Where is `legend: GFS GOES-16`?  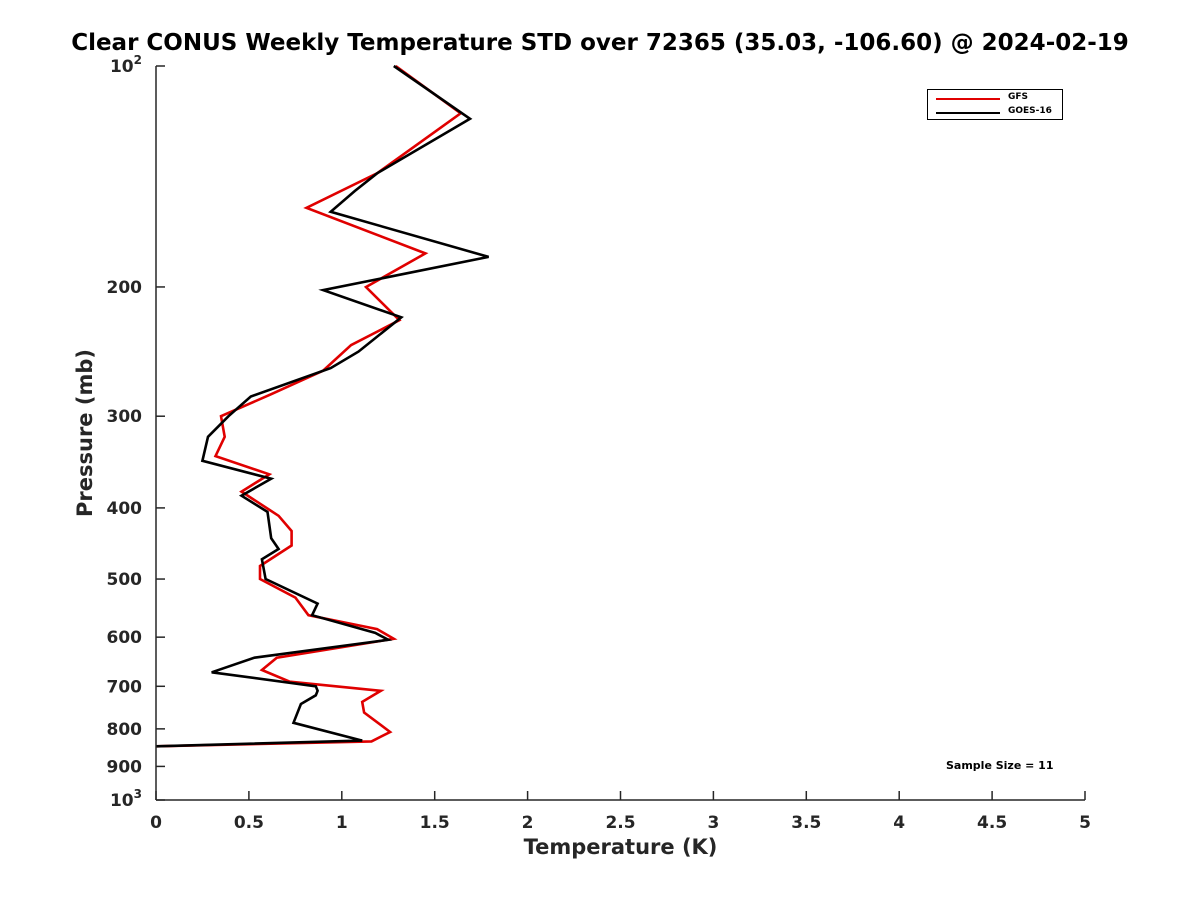 legend: GFS GOES-16 is located at coordinates (995, 104).